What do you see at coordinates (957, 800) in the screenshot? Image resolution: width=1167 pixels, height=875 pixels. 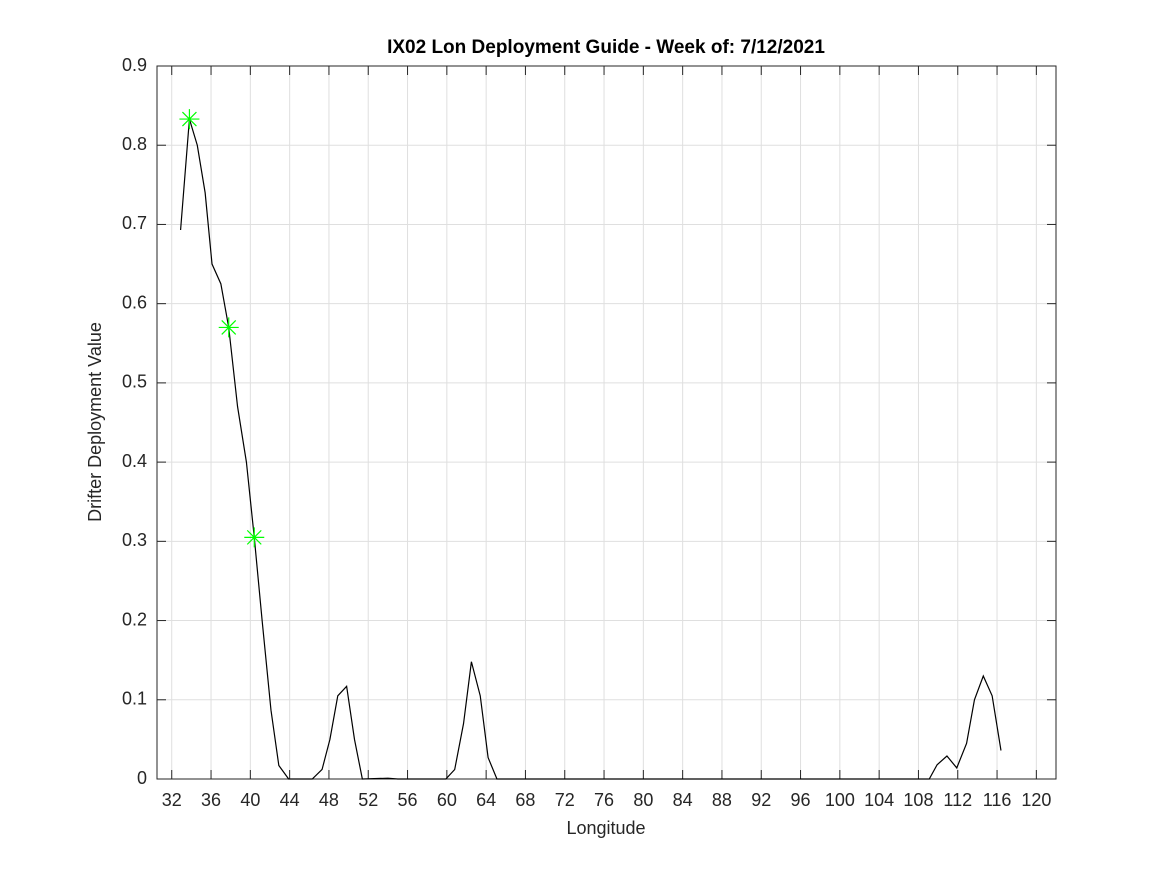 I see `x-tick-label: 112` at bounding box center [957, 800].